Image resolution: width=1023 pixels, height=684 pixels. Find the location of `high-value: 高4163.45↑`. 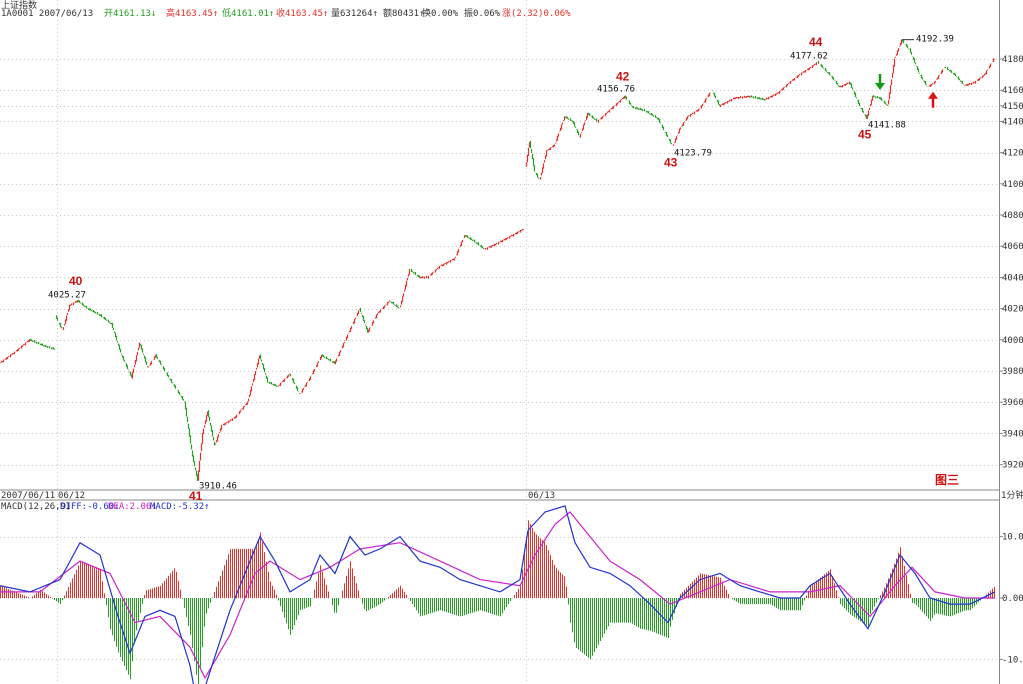

high-value: 高4163.45↑ is located at coordinates (192, 13).